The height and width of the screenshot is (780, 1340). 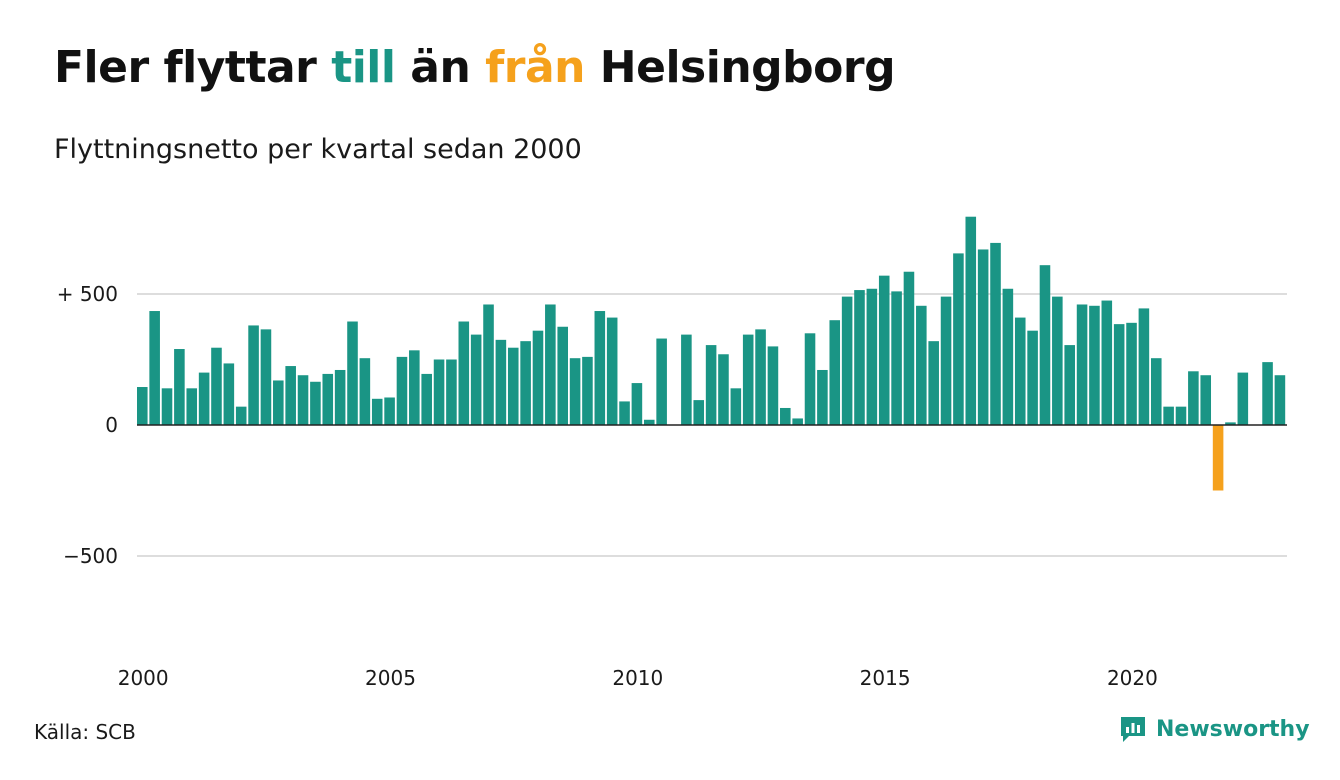 I want to click on y-tick-label: −500, so click(x=90, y=556).